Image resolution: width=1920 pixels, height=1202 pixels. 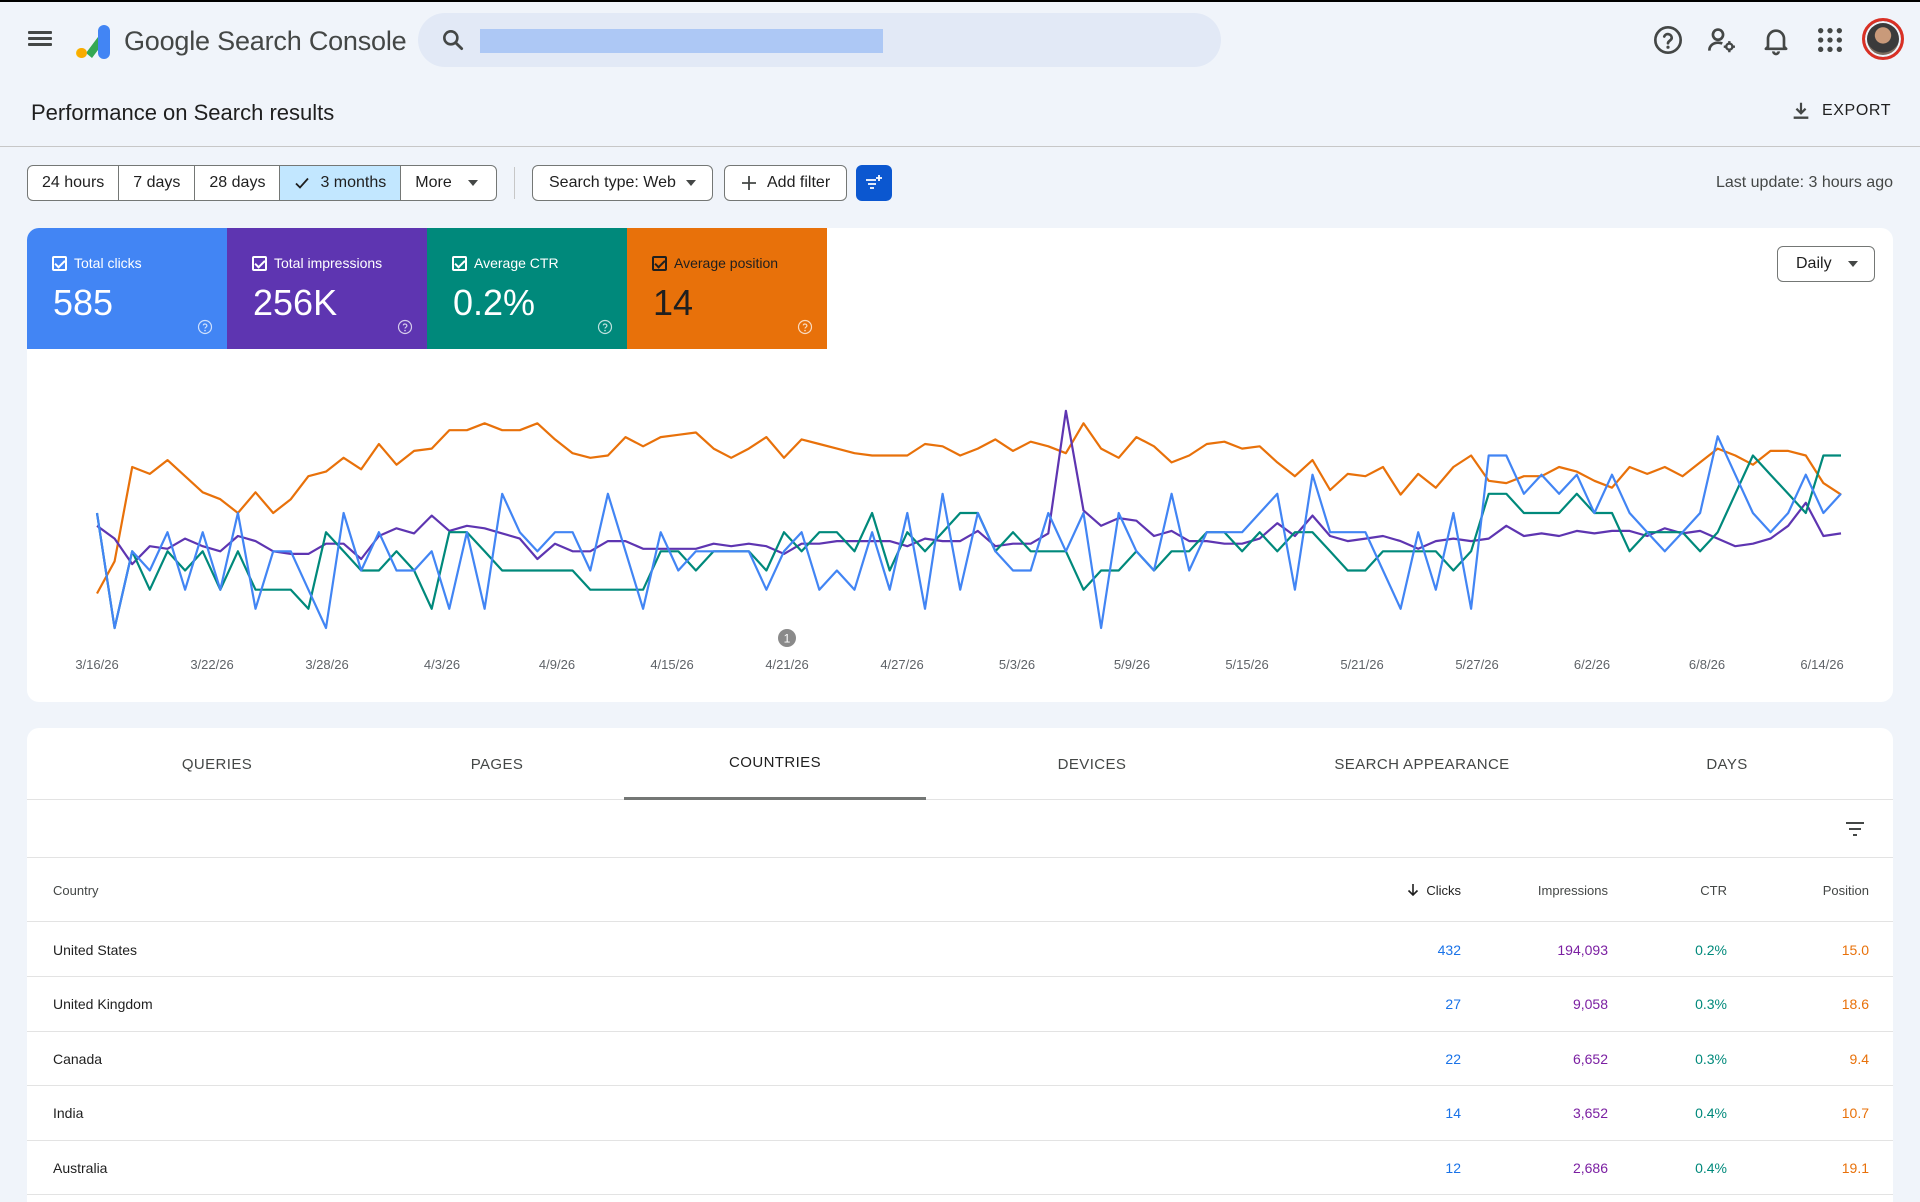 I want to click on check-icon, so click(x=302, y=183).